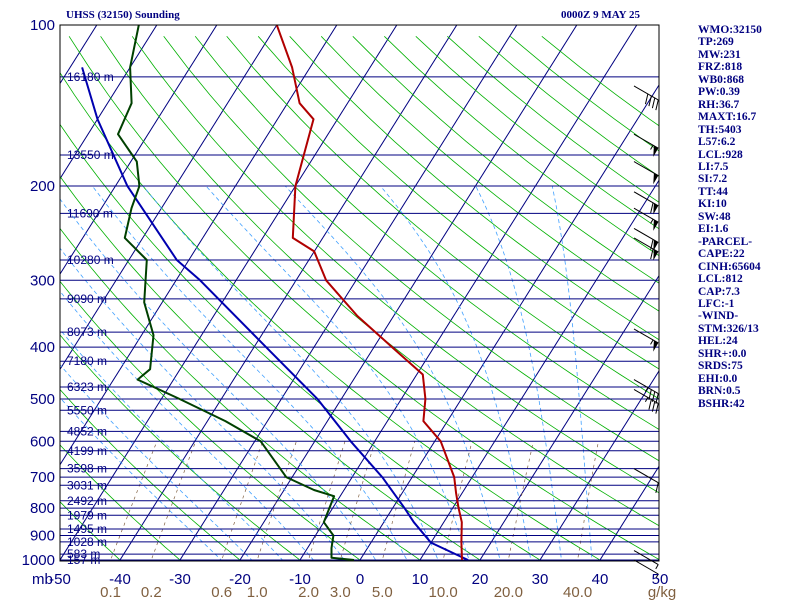 The height and width of the screenshot is (600, 800). I want to click on index-item: FRZ:818, so click(720, 67).